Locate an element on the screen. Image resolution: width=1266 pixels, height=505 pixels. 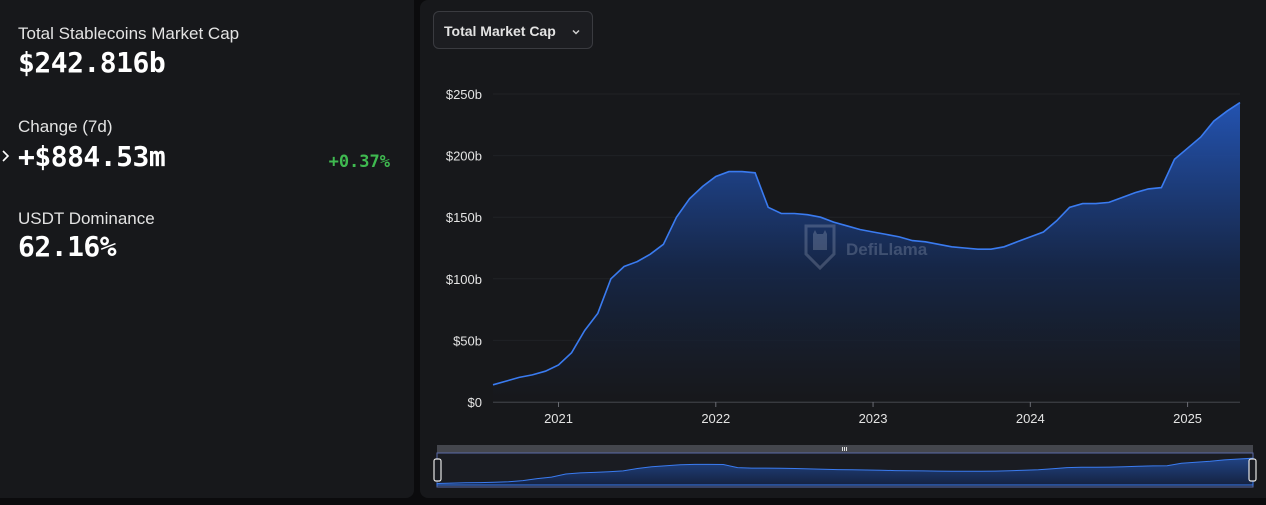
change-label: Change (7d) is located at coordinates (65, 126).